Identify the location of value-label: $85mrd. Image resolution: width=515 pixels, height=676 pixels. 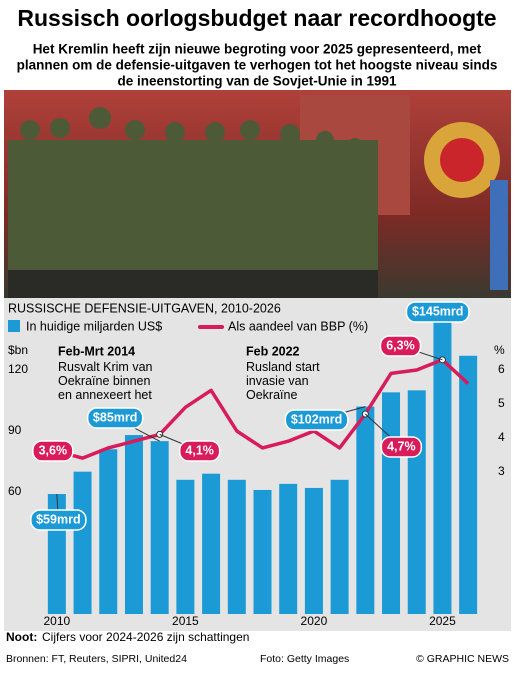
(115, 417).